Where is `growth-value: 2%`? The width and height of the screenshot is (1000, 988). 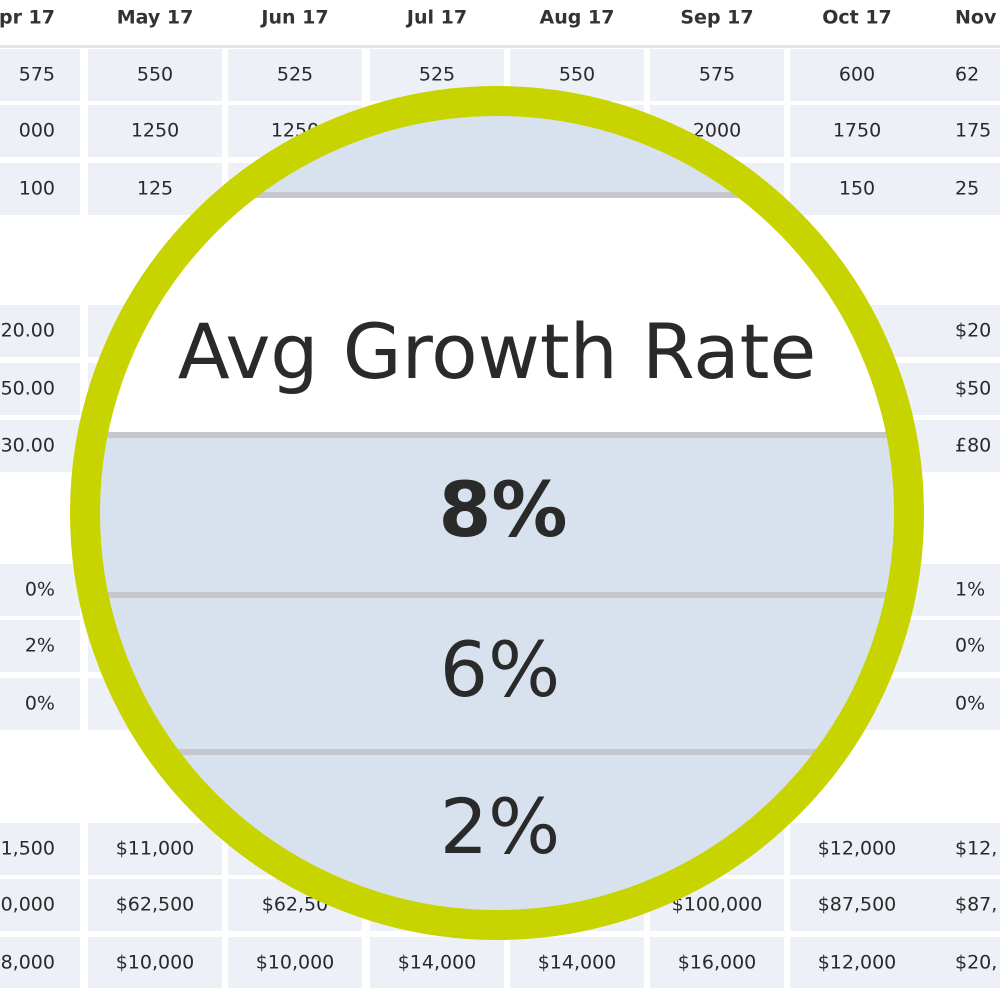 growth-value: 2% is located at coordinates (500, 826).